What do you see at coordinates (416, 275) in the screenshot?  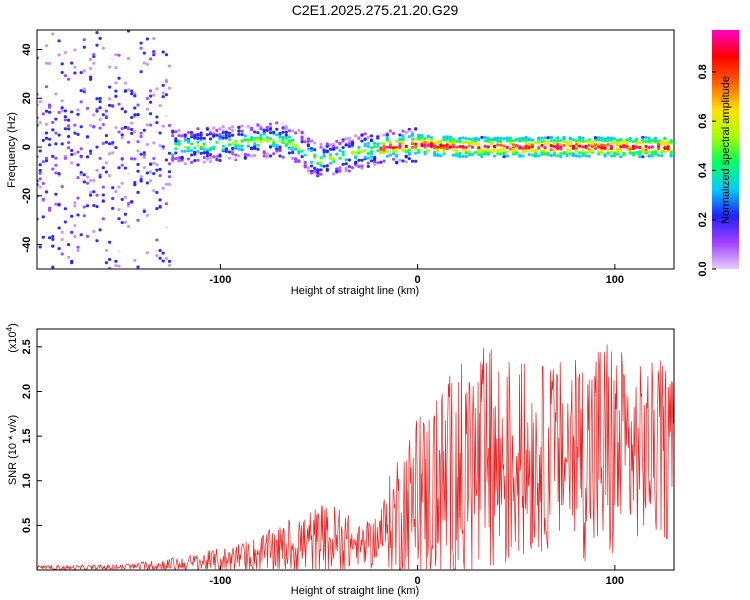 I see `spectrogram-x-axis: -100 0 100` at bounding box center [416, 275].